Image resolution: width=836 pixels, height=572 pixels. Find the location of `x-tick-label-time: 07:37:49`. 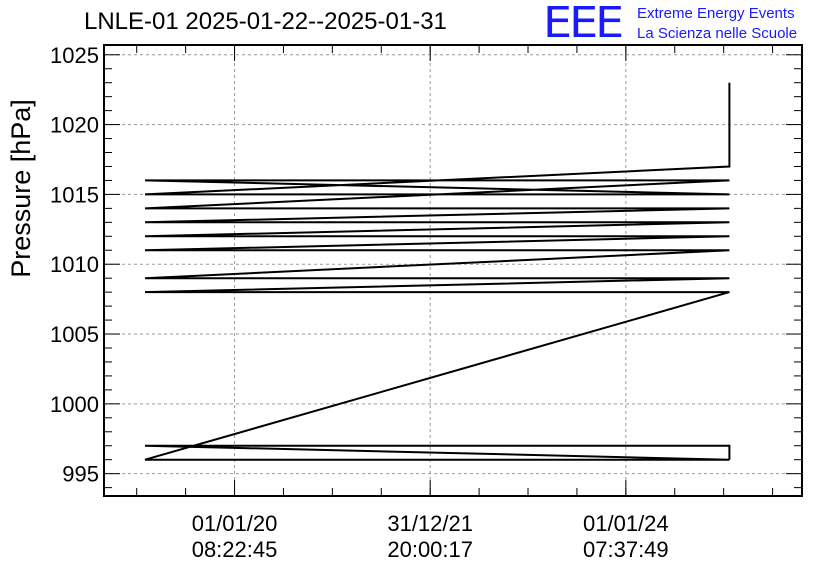

x-tick-label-time: 07:37:49 is located at coordinates (626, 549).